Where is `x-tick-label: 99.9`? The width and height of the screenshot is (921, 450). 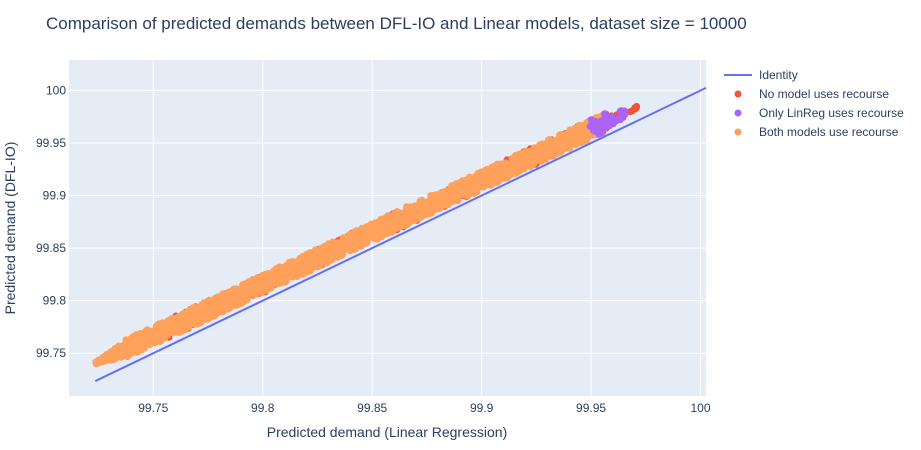
x-tick-label: 99.9 is located at coordinates (482, 408).